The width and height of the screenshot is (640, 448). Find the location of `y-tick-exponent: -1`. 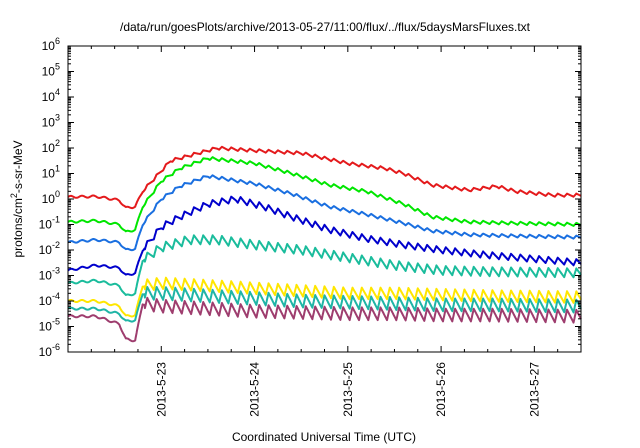

y-tick-exponent: -1 is located at coordinates (56, 220).